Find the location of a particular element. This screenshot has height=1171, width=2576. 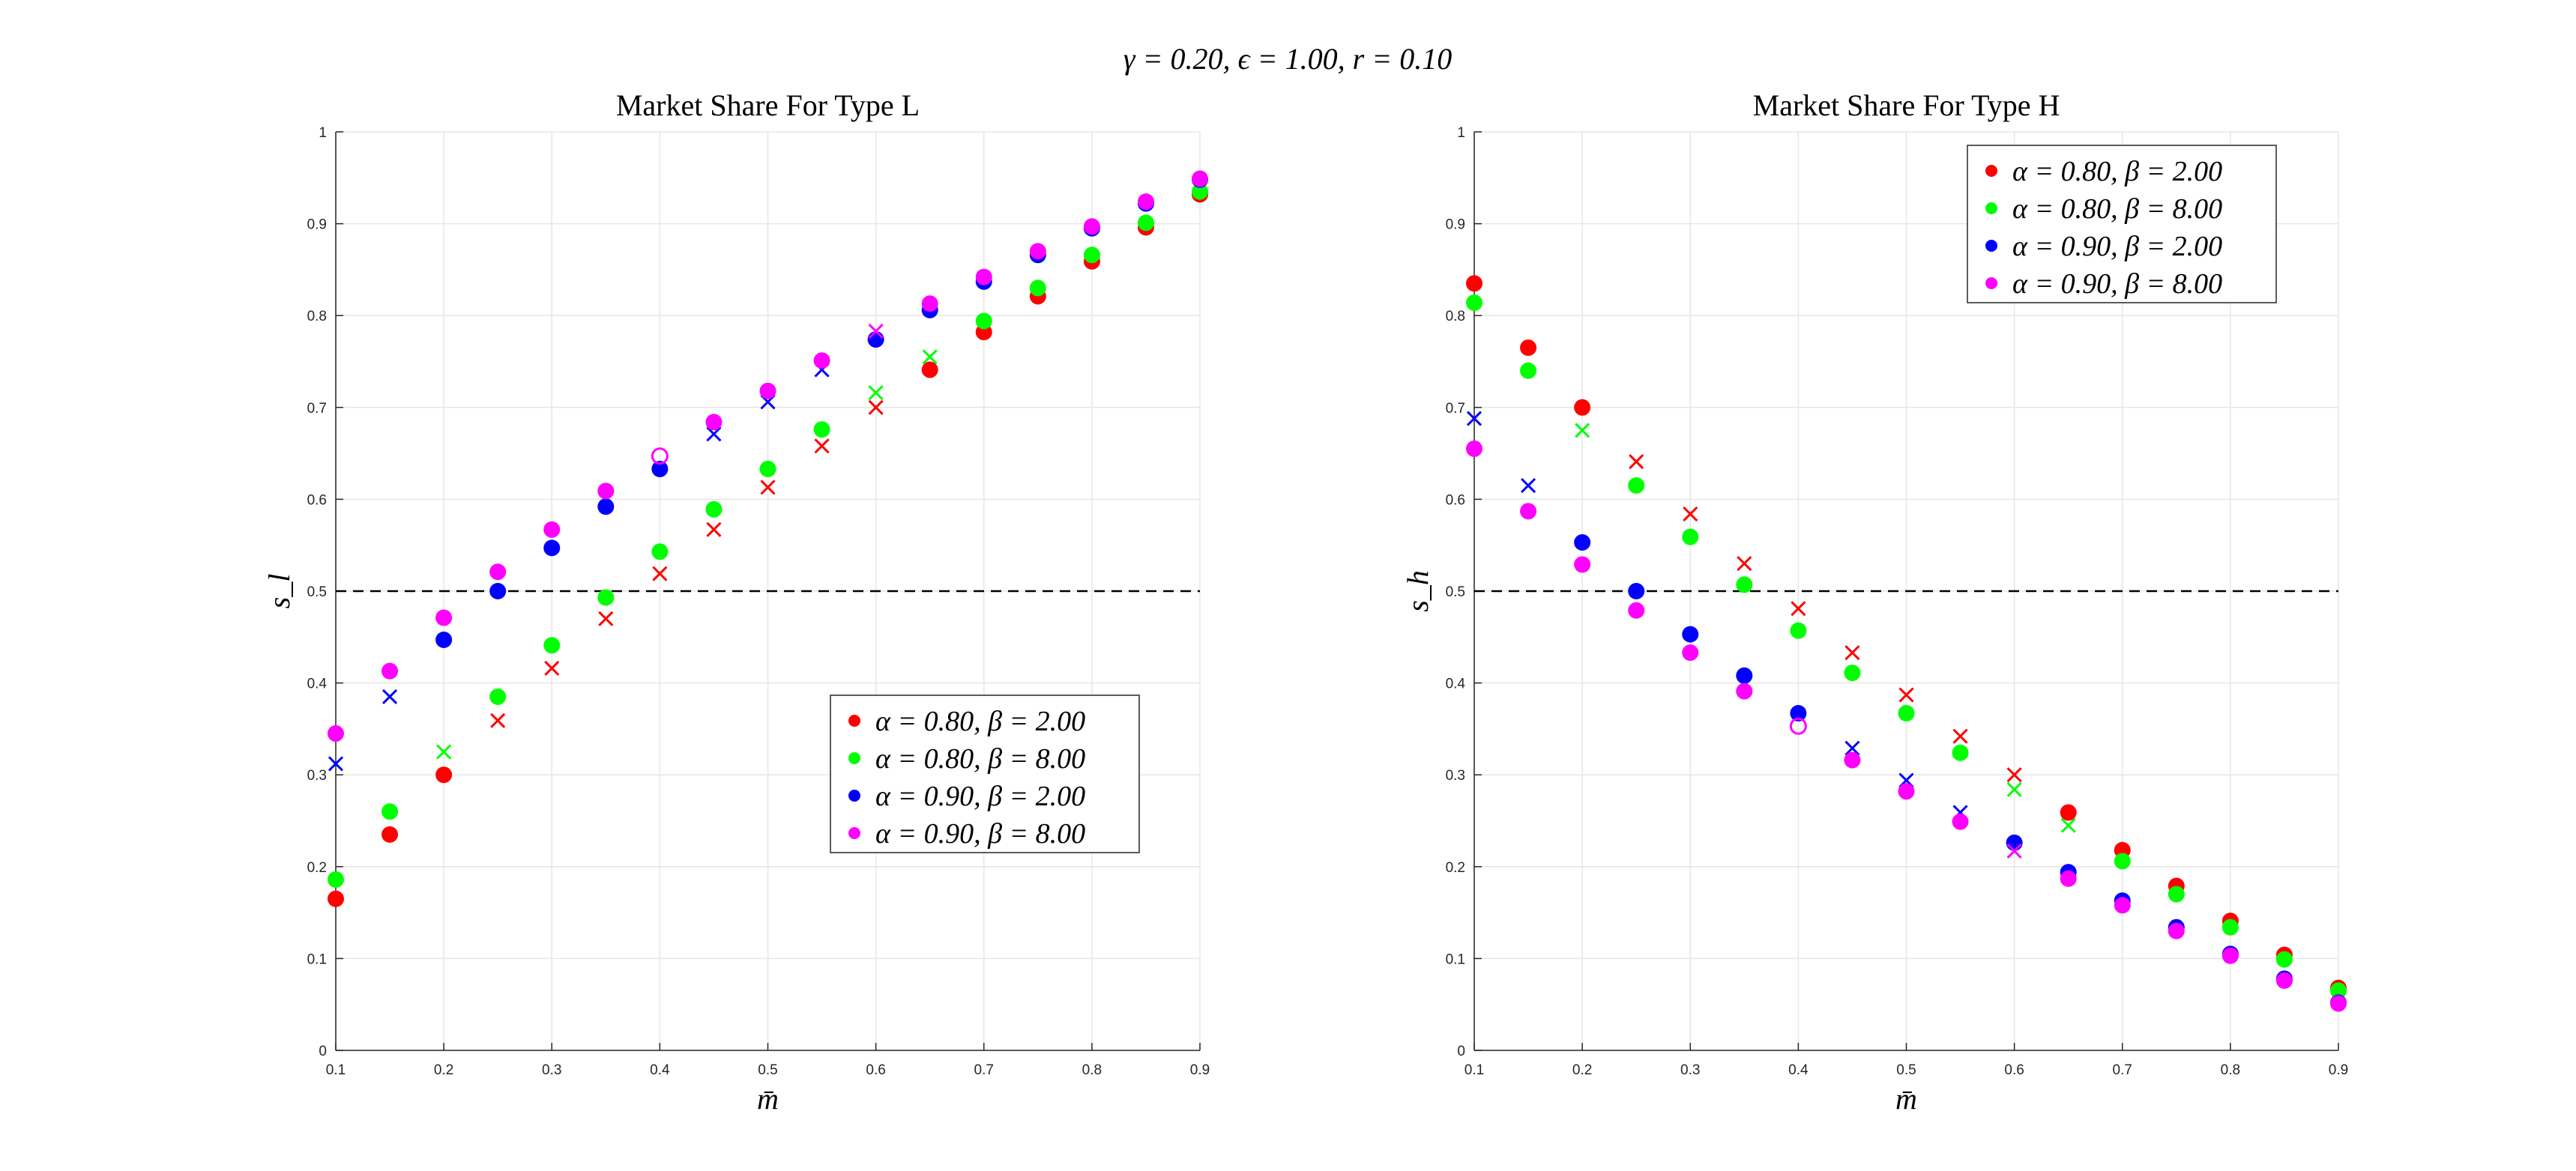

y-axis-label: s_l is located at coordinates (279, 591).